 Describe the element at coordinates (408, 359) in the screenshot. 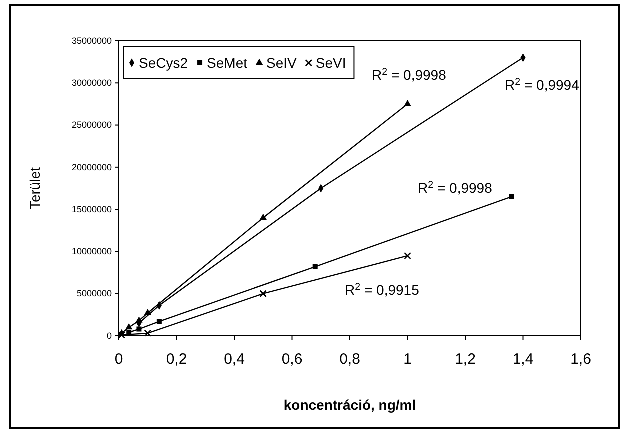

I see `x-tick-label: 1` at that location.